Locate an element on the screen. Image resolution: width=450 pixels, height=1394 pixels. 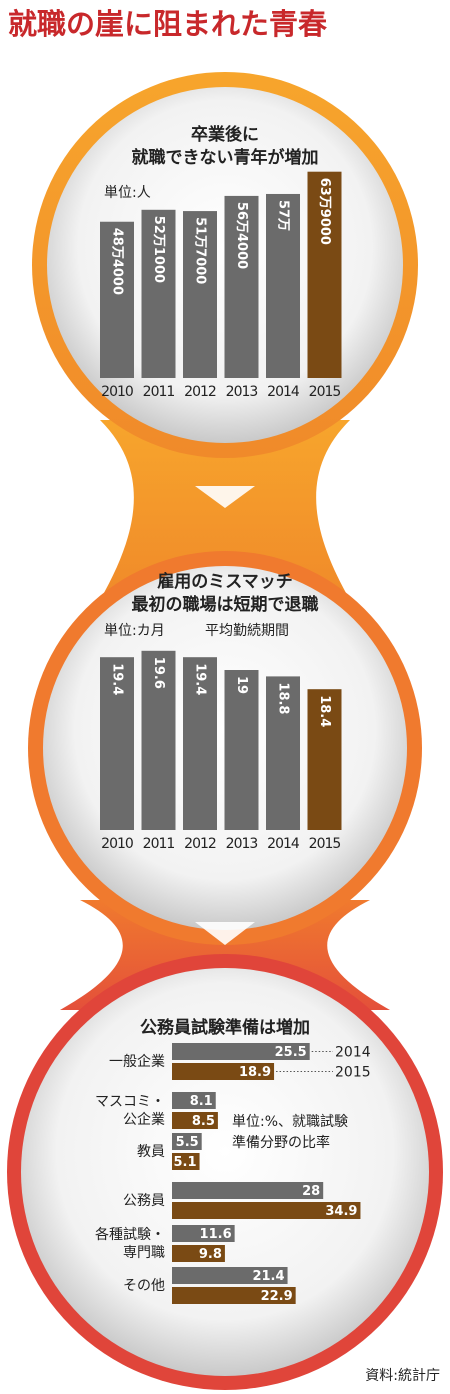
value-label: 5.1 is located at coordinates (185, 1162).